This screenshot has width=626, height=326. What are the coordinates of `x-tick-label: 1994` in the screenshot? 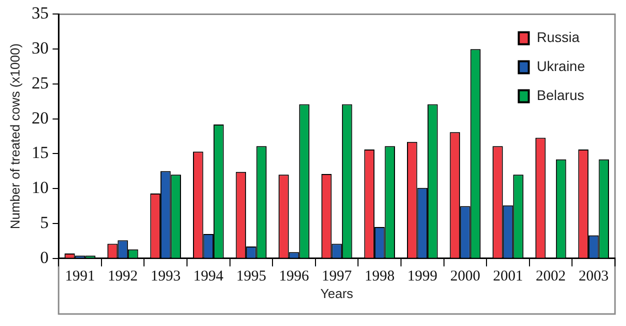 It's located at (208, 276).